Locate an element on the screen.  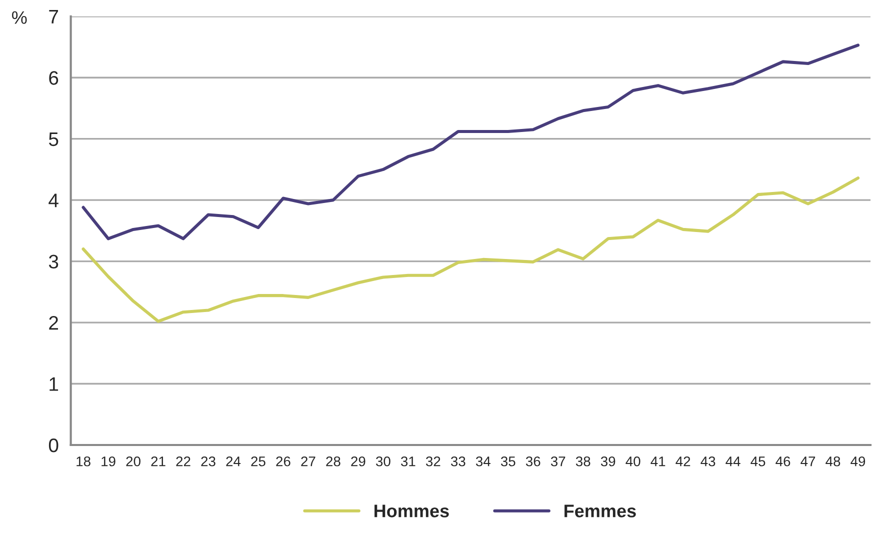
legend-label: Hommes is located at coordinates (411, 511).